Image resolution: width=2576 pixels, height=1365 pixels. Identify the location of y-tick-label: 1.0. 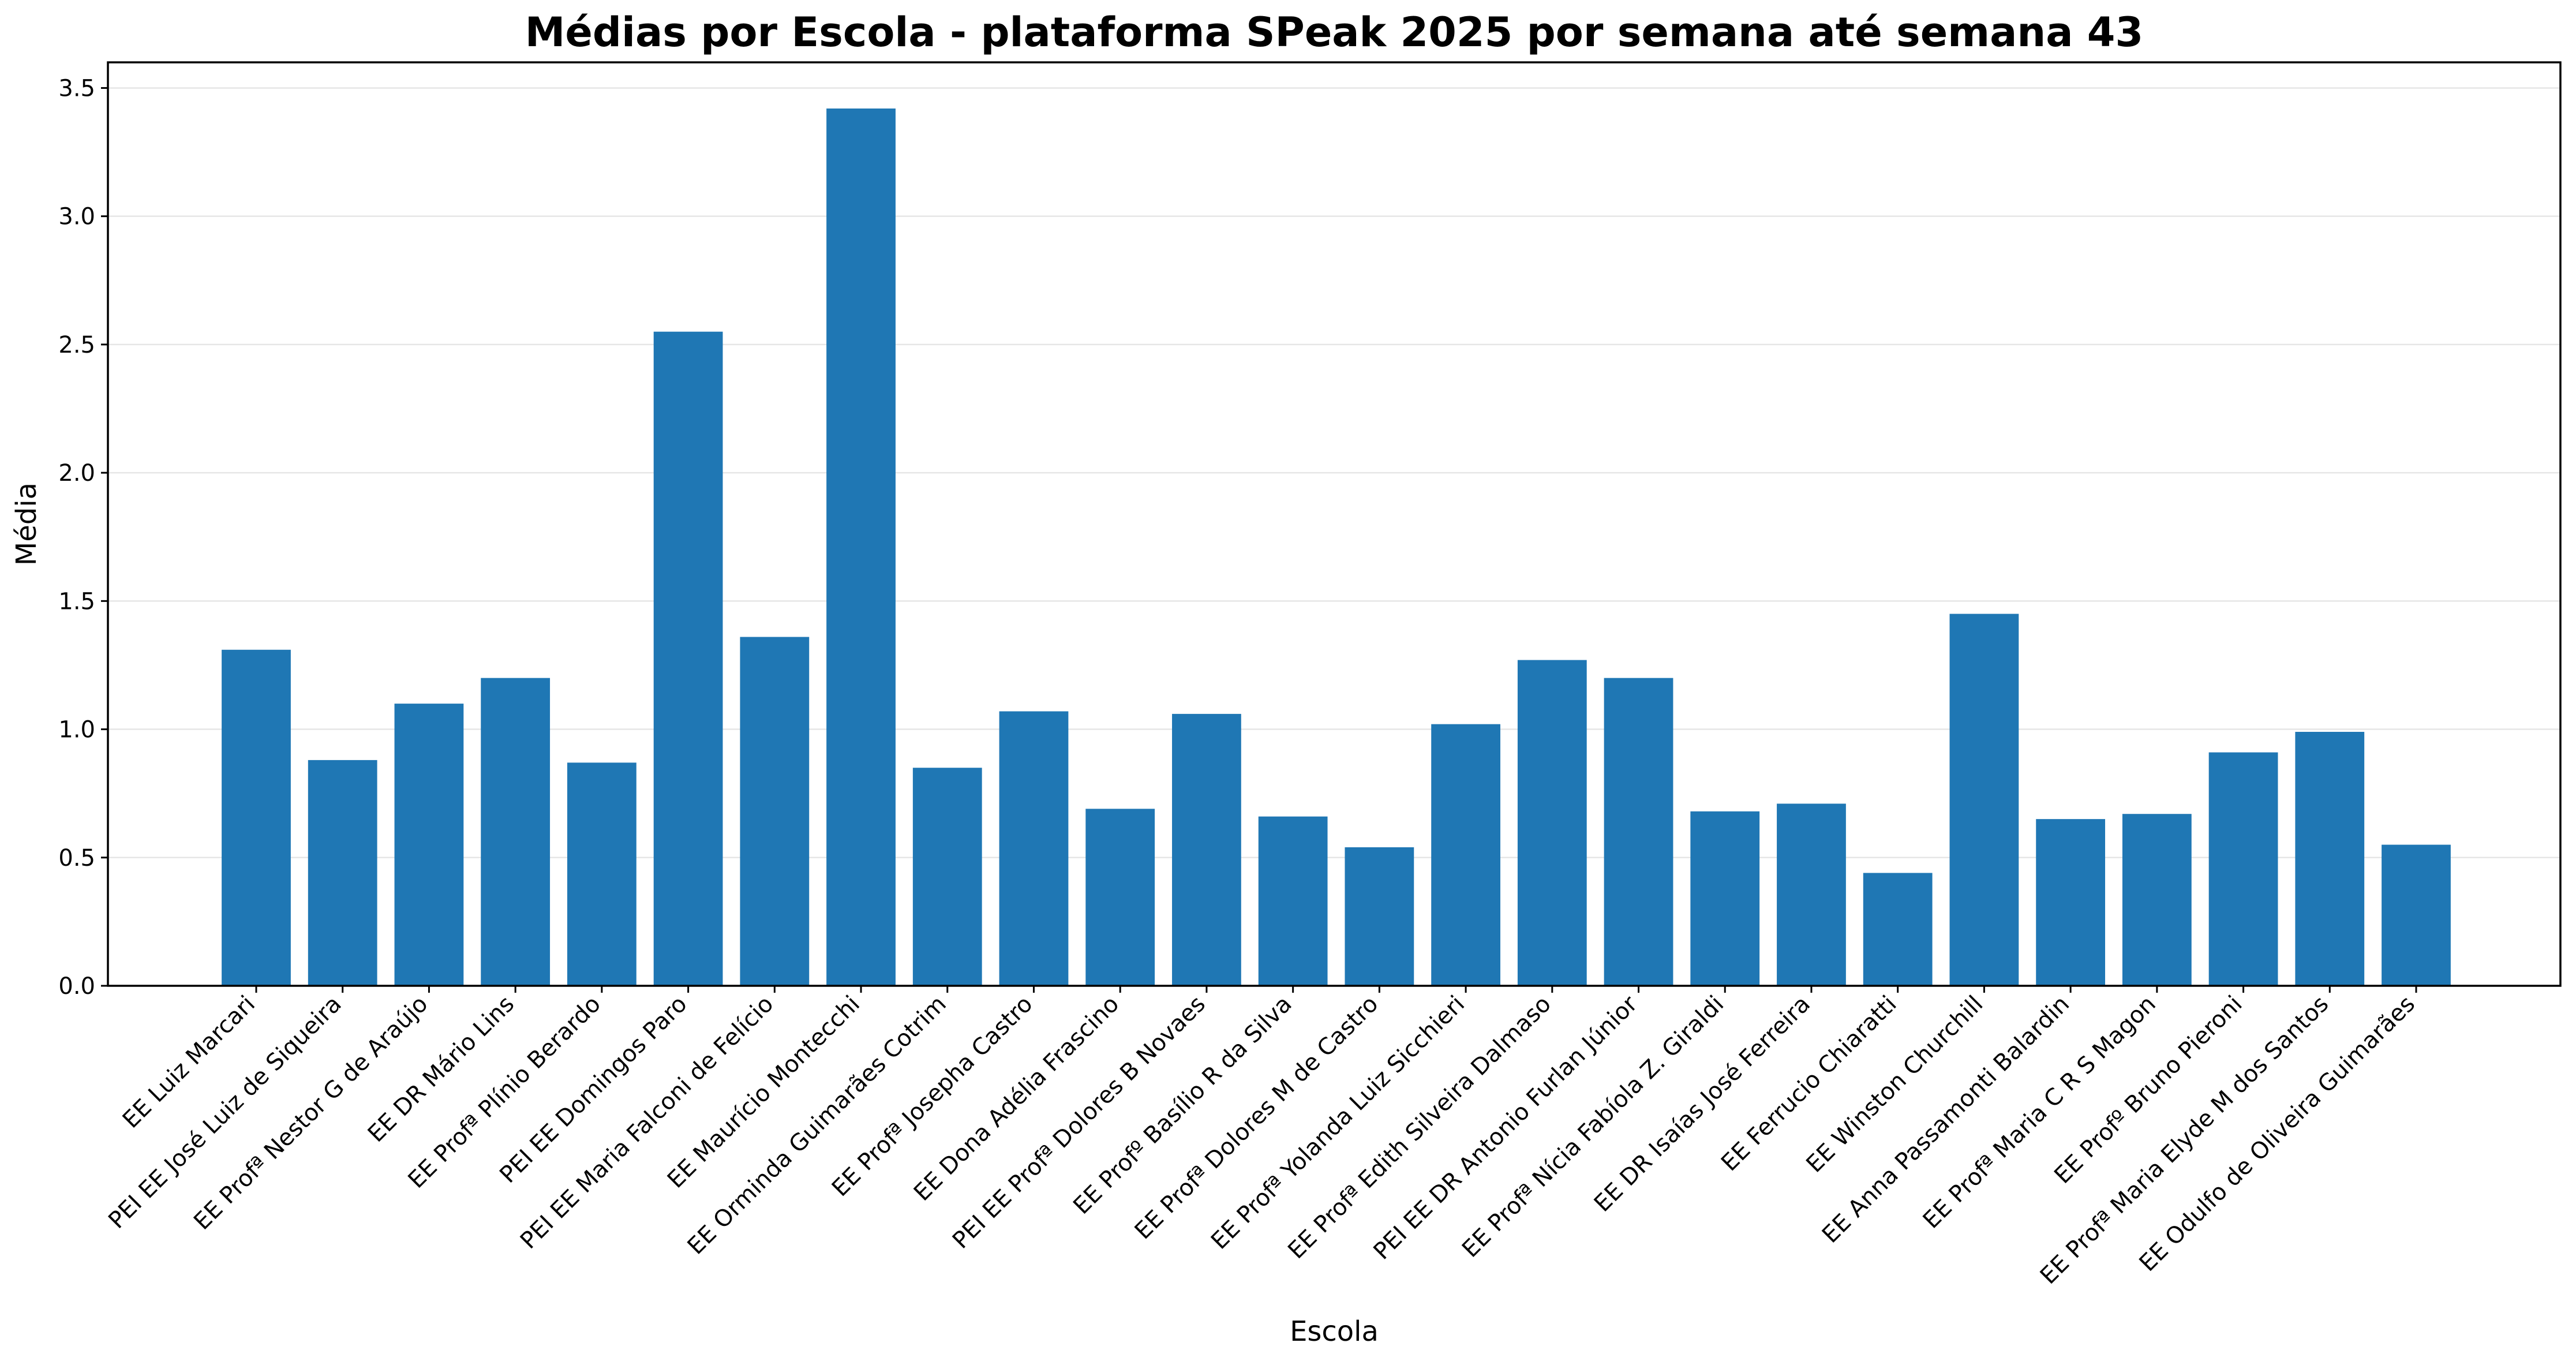
(76, 730).